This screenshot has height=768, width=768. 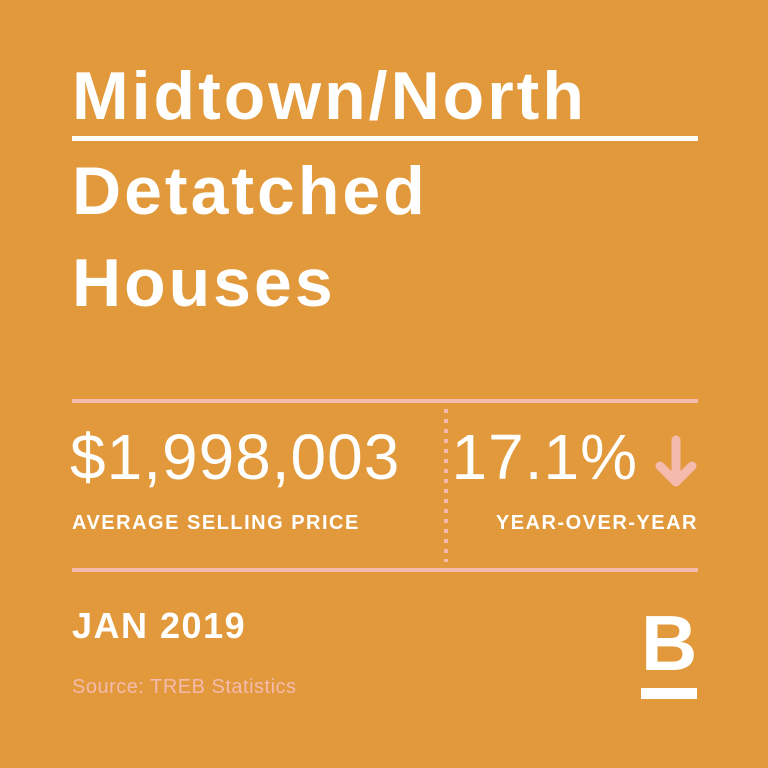 What do you see at coordinates (204, 283) in the screenshot?
I see `property-type-line-2: Houses` at bounding box center [204, 283].